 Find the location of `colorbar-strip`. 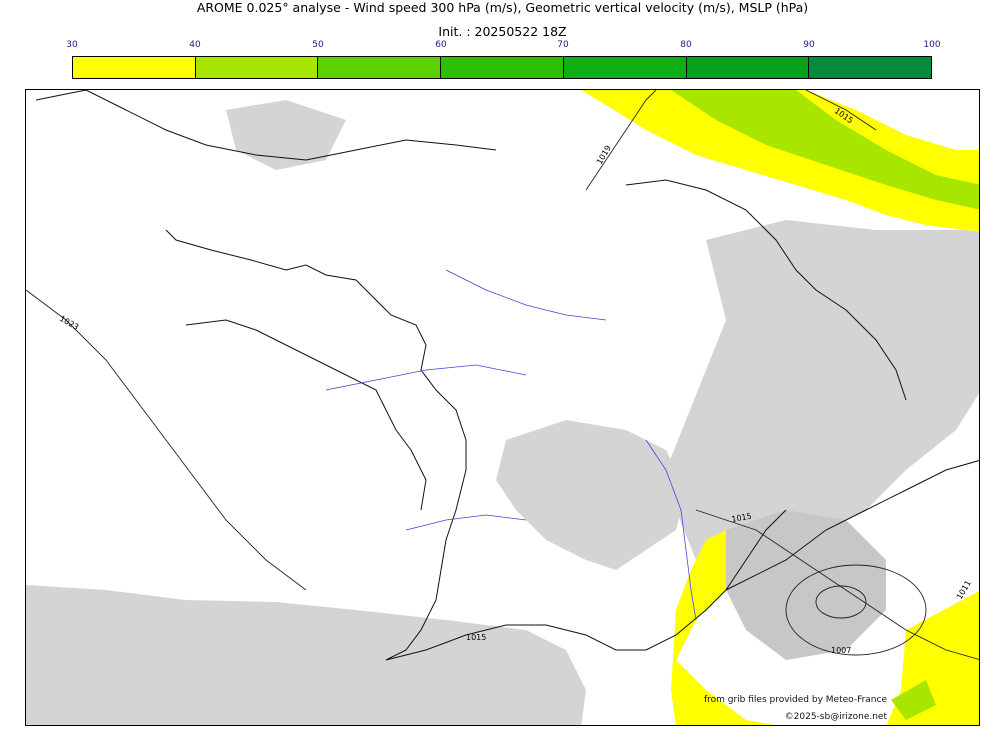

colorbar-strip is located at coordinates (502, 67).